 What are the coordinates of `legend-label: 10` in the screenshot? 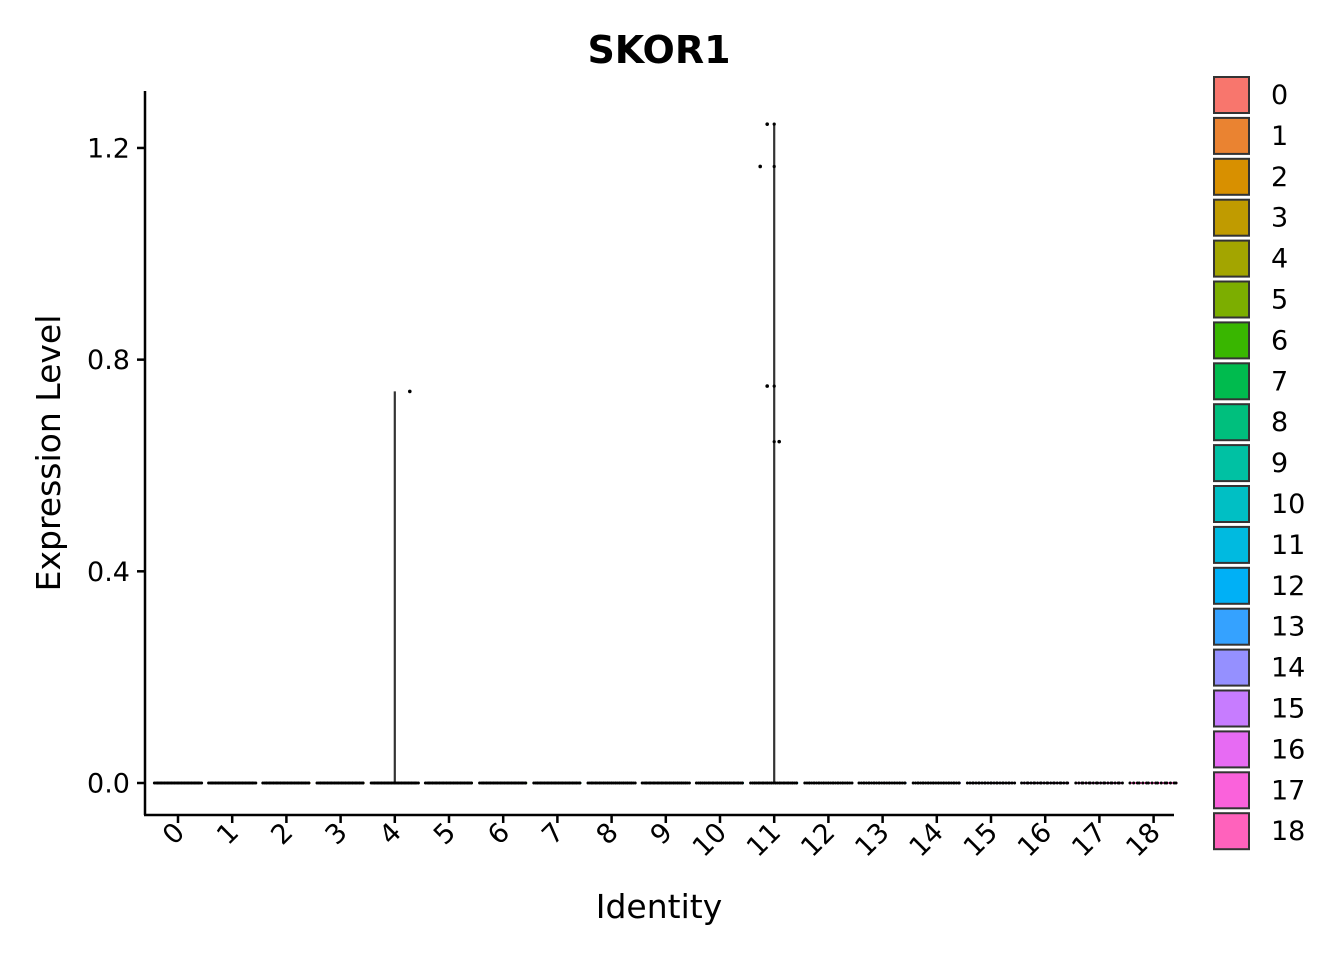 It's located at (1288, 504).